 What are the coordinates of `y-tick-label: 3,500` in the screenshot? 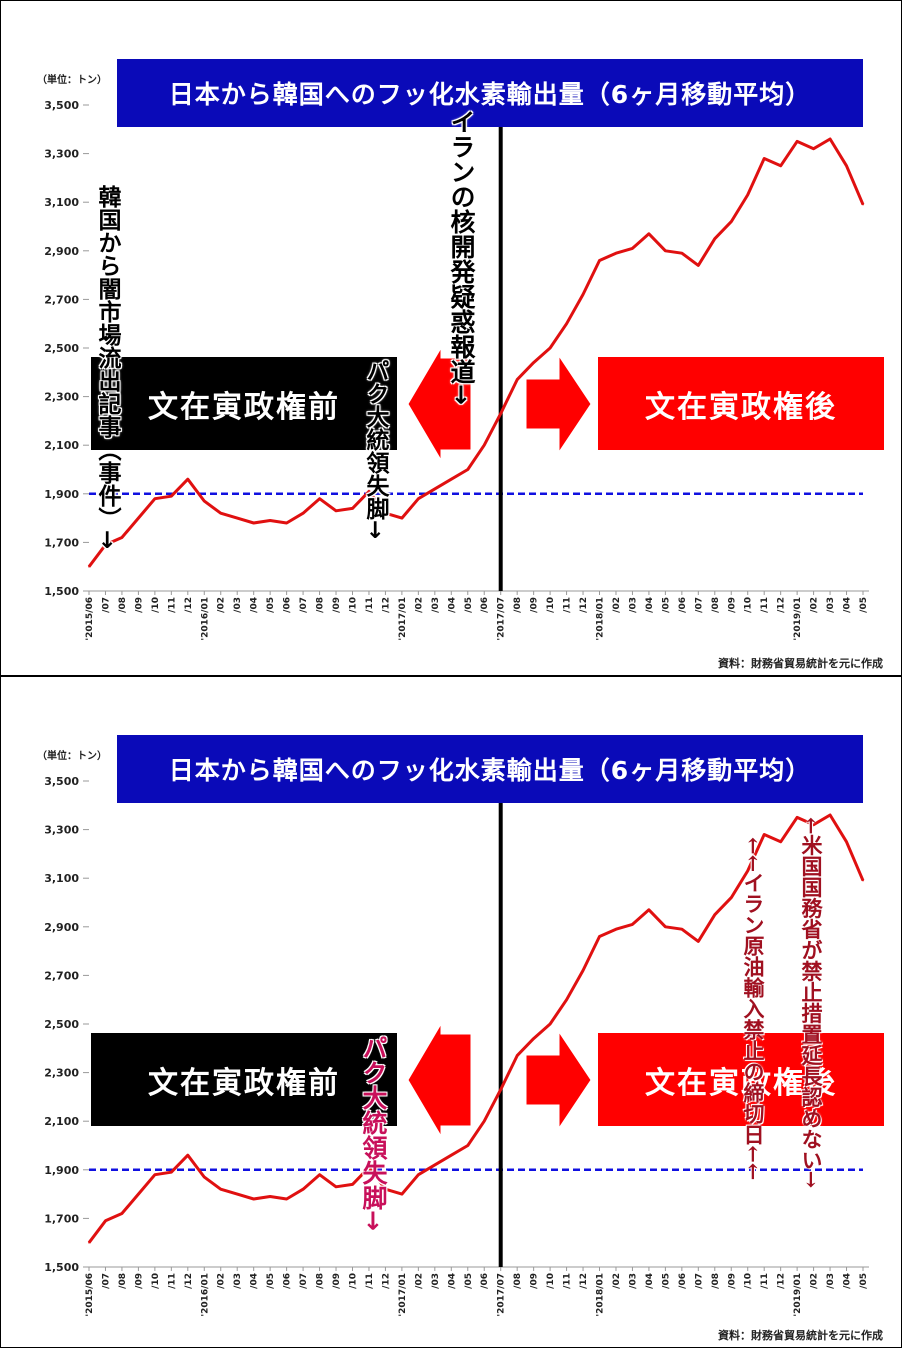 It's located at (61, 781).